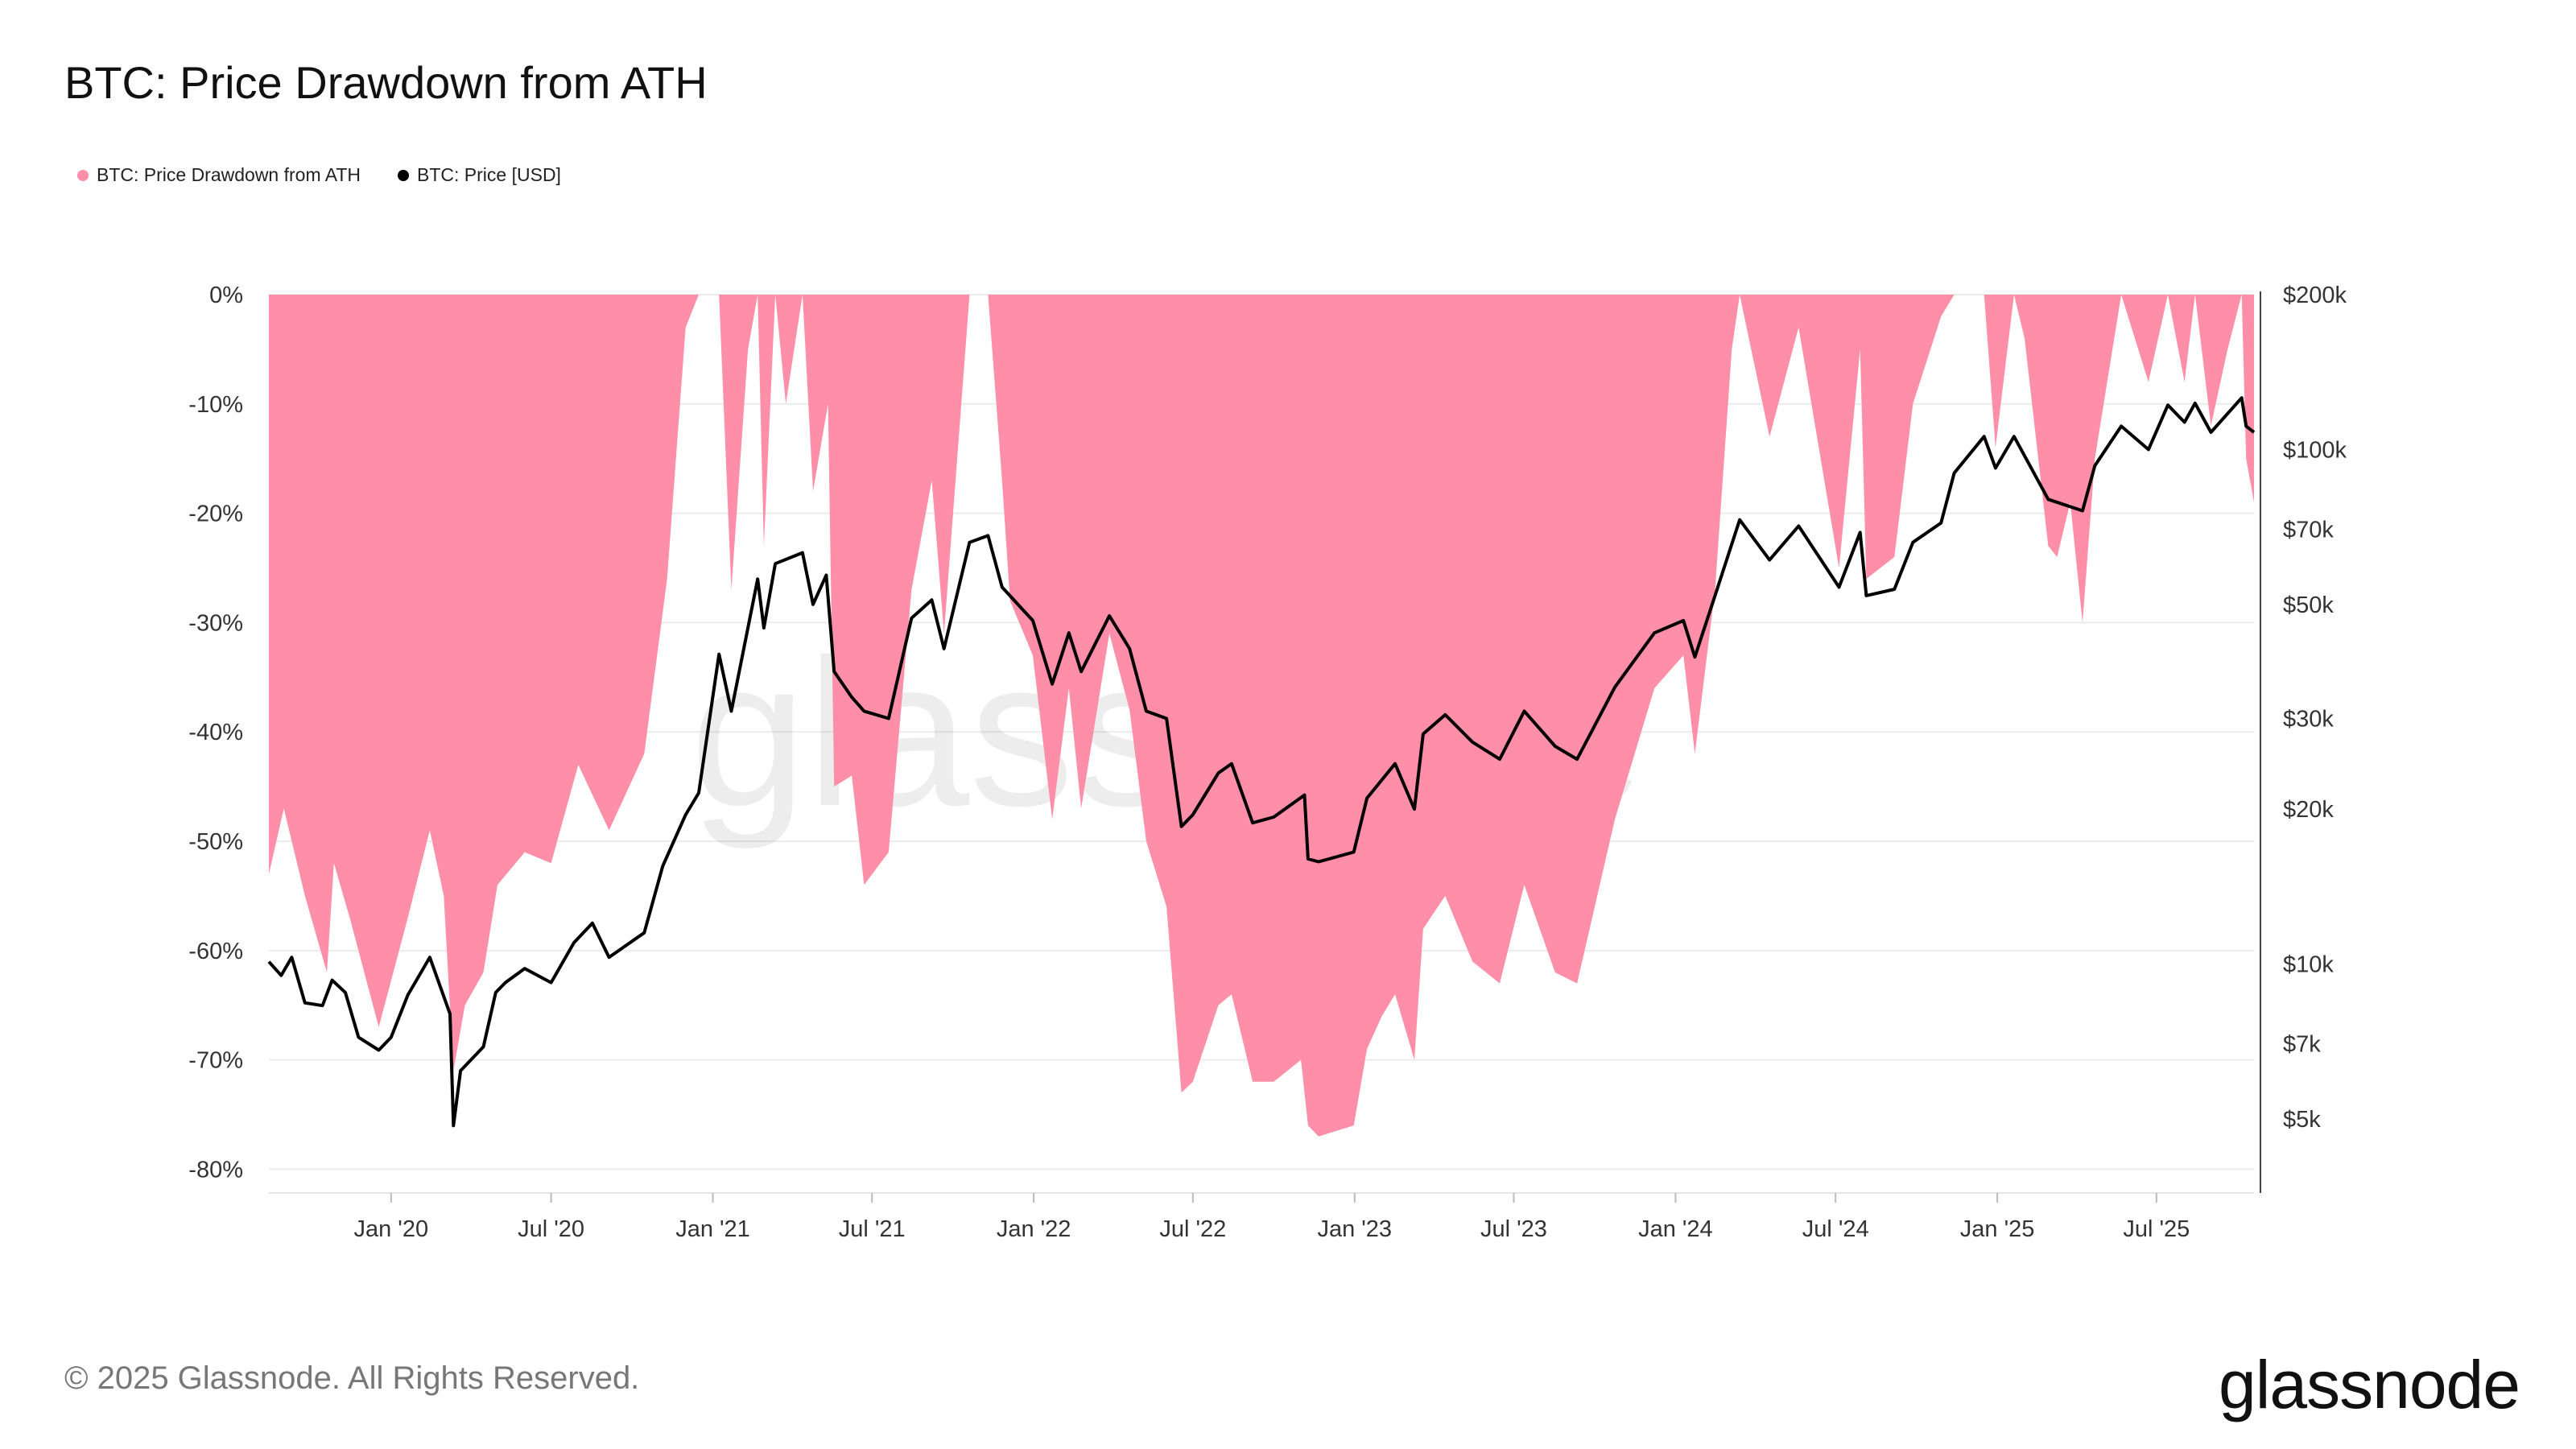 This screenshot has height=1449, width=2576. What do you see at coordinates (352, 1378) in the screenshot?
I see `footer-copyright: © 2025 Glassnode. All Rights Reserved.` at bounding box center [352, 1378].